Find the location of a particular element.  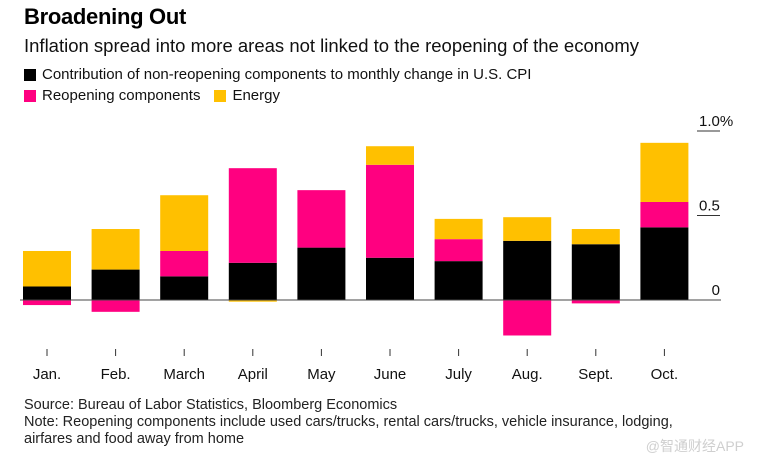

legend-item-reopening: Reopening components is located at coordinates (112, 95).